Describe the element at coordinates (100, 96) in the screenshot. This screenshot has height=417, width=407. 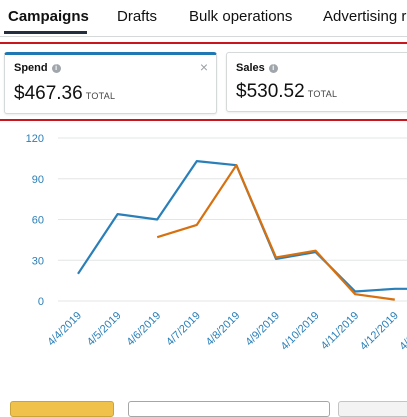
I see `metric-unit-spend: TOTAL` at that location.